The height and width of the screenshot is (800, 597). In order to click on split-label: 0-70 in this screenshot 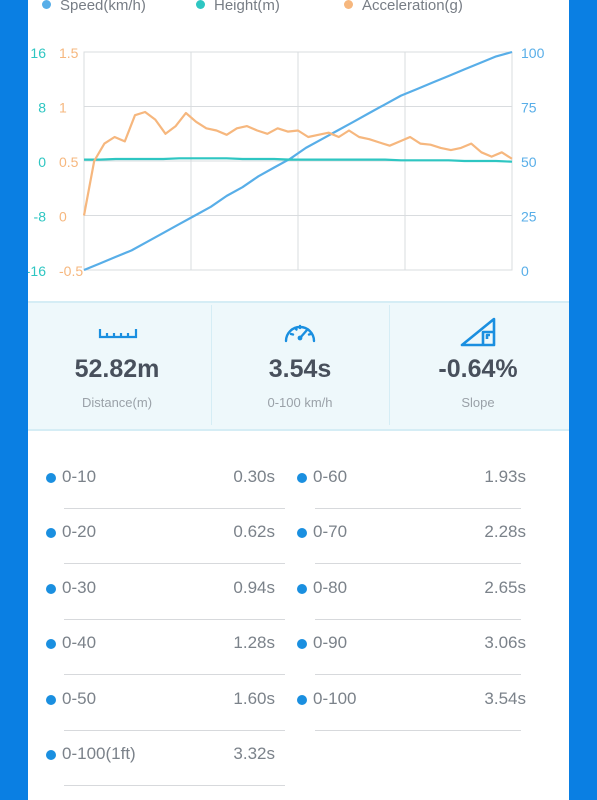, I will do `click(330, 531)`.